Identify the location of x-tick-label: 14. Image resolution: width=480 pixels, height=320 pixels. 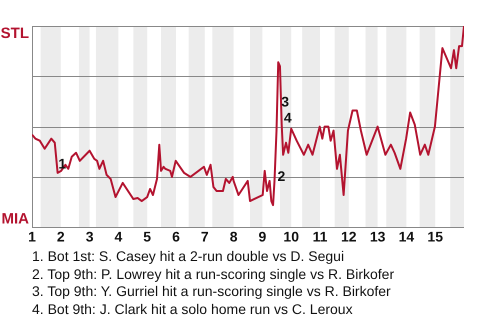
(406, 236).